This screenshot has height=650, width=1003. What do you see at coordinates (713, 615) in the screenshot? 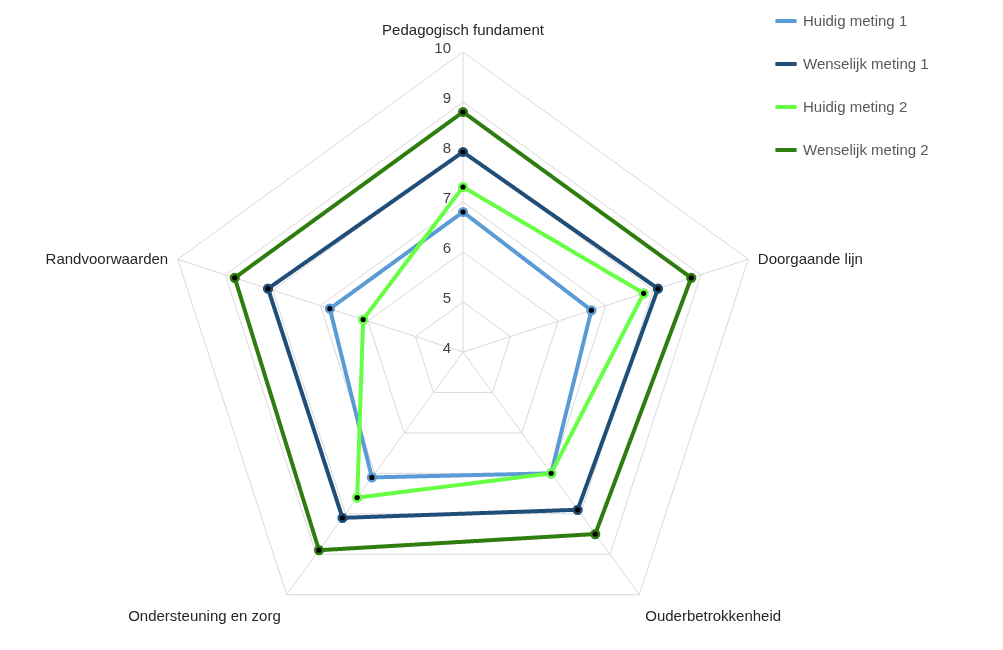
I see `spoke-label: Ouderbetrokkenheid` at bounding box center [713, 615].